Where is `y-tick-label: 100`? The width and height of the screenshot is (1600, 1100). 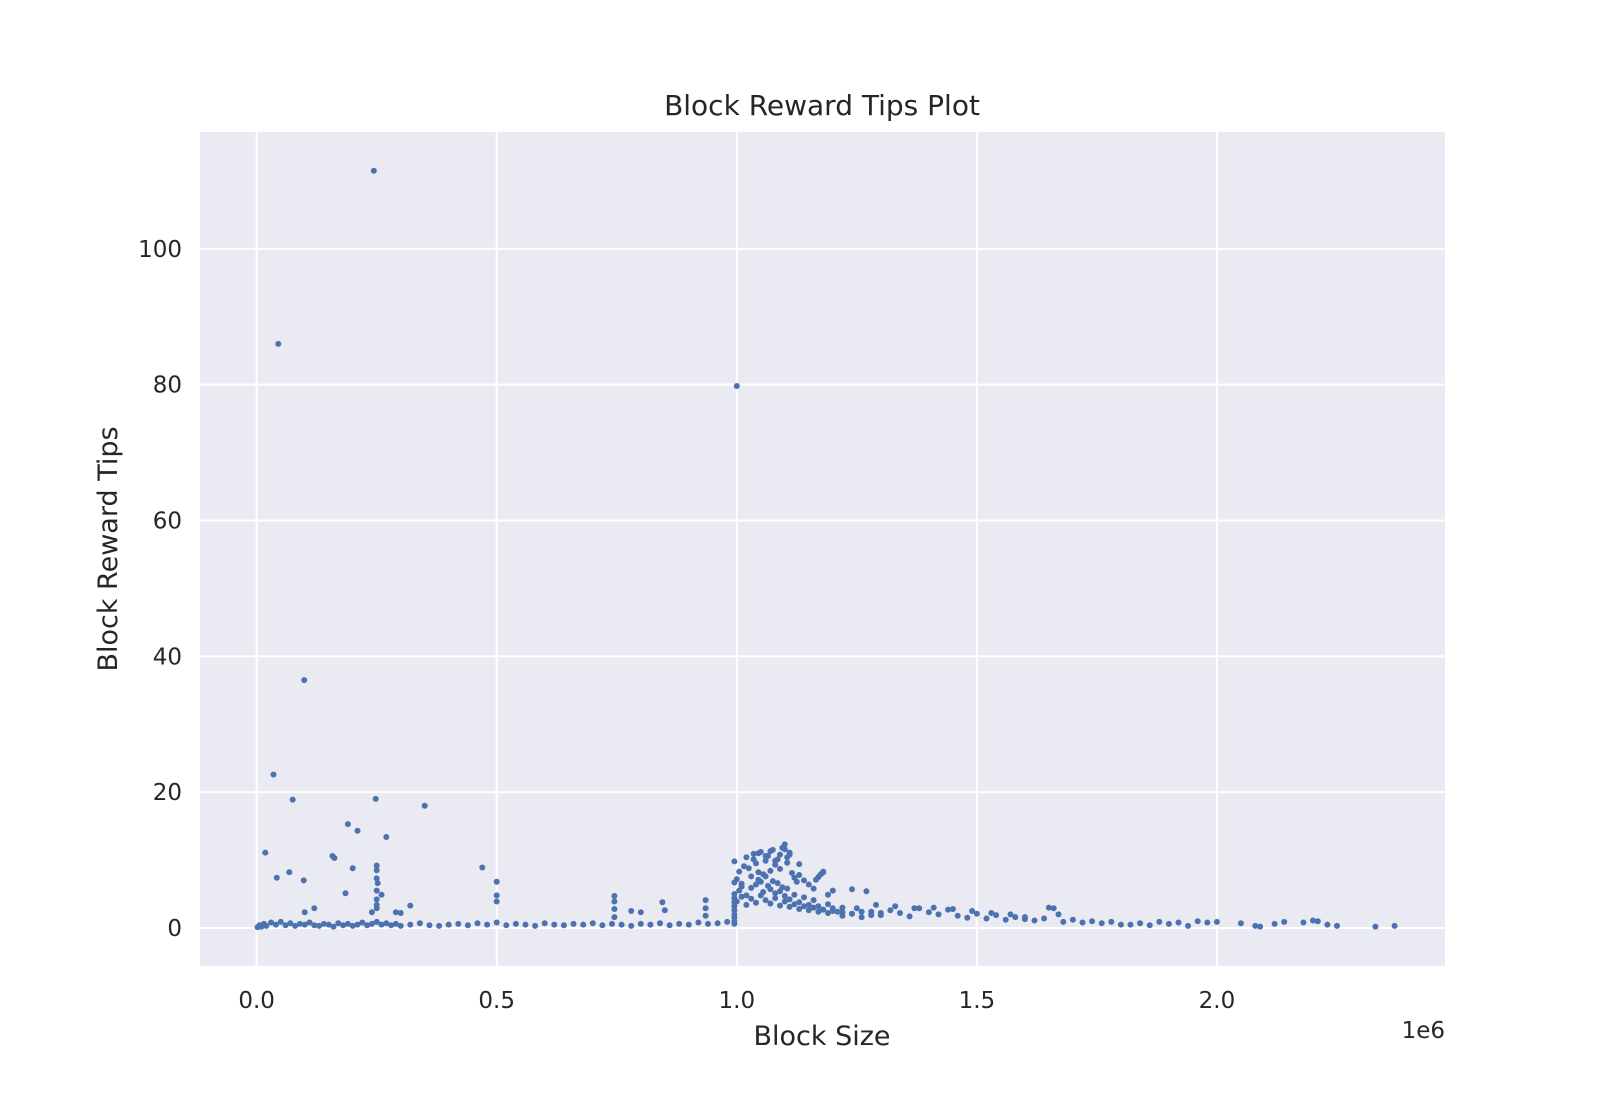 y-tick-label: 100 is located at coordinates (160, 250).